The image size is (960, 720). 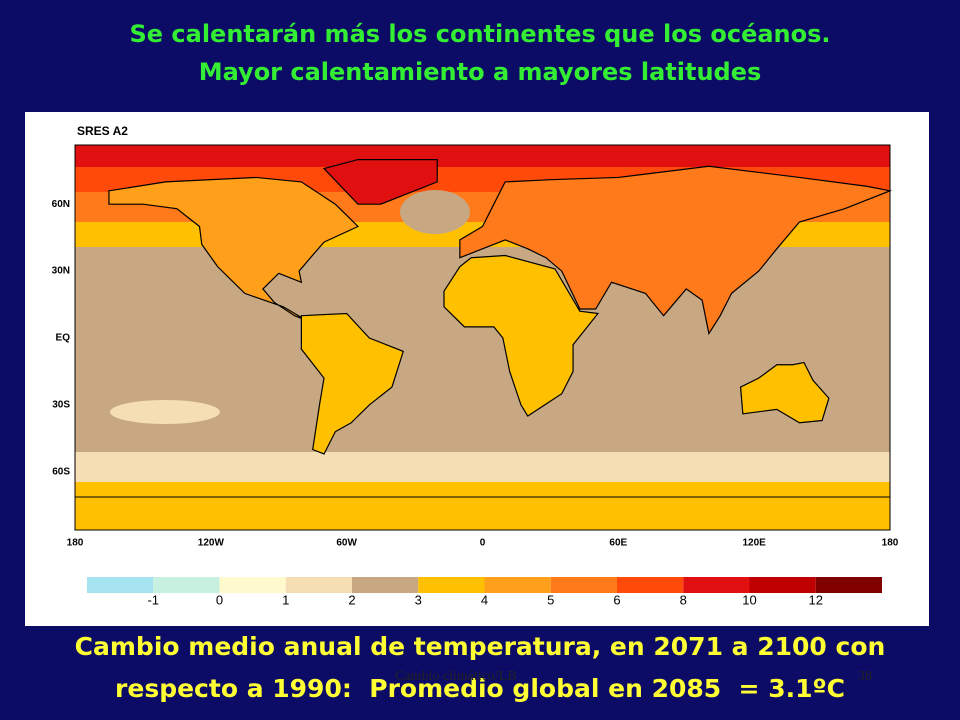 What do you see at coordinates (61, 271) in the screenshot?
I see `lat-label: 30N` at bounding box center [61, 271].